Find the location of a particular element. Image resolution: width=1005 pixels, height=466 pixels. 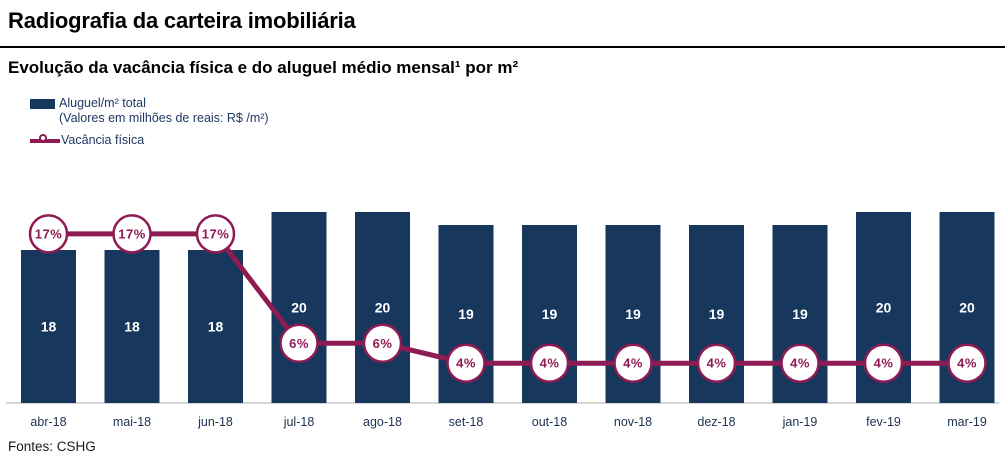

x-axis-label: abr-18 is located at coordinates (48, 422).